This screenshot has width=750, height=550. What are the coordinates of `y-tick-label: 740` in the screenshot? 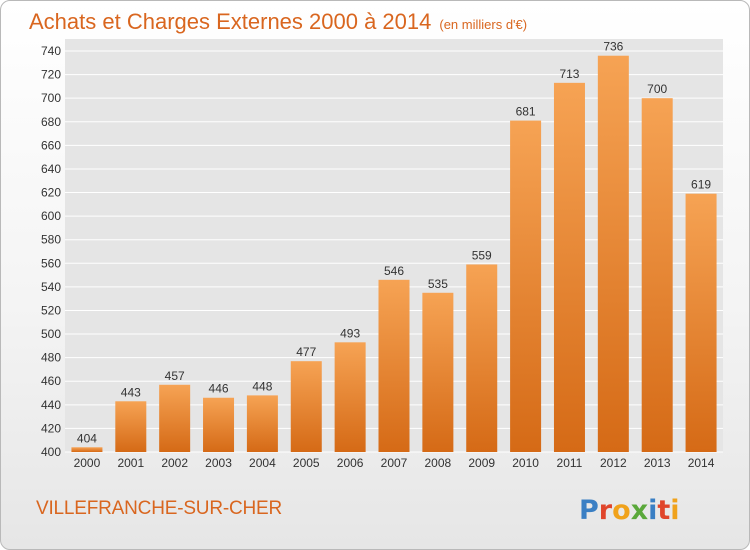 It's located at (51, 51).